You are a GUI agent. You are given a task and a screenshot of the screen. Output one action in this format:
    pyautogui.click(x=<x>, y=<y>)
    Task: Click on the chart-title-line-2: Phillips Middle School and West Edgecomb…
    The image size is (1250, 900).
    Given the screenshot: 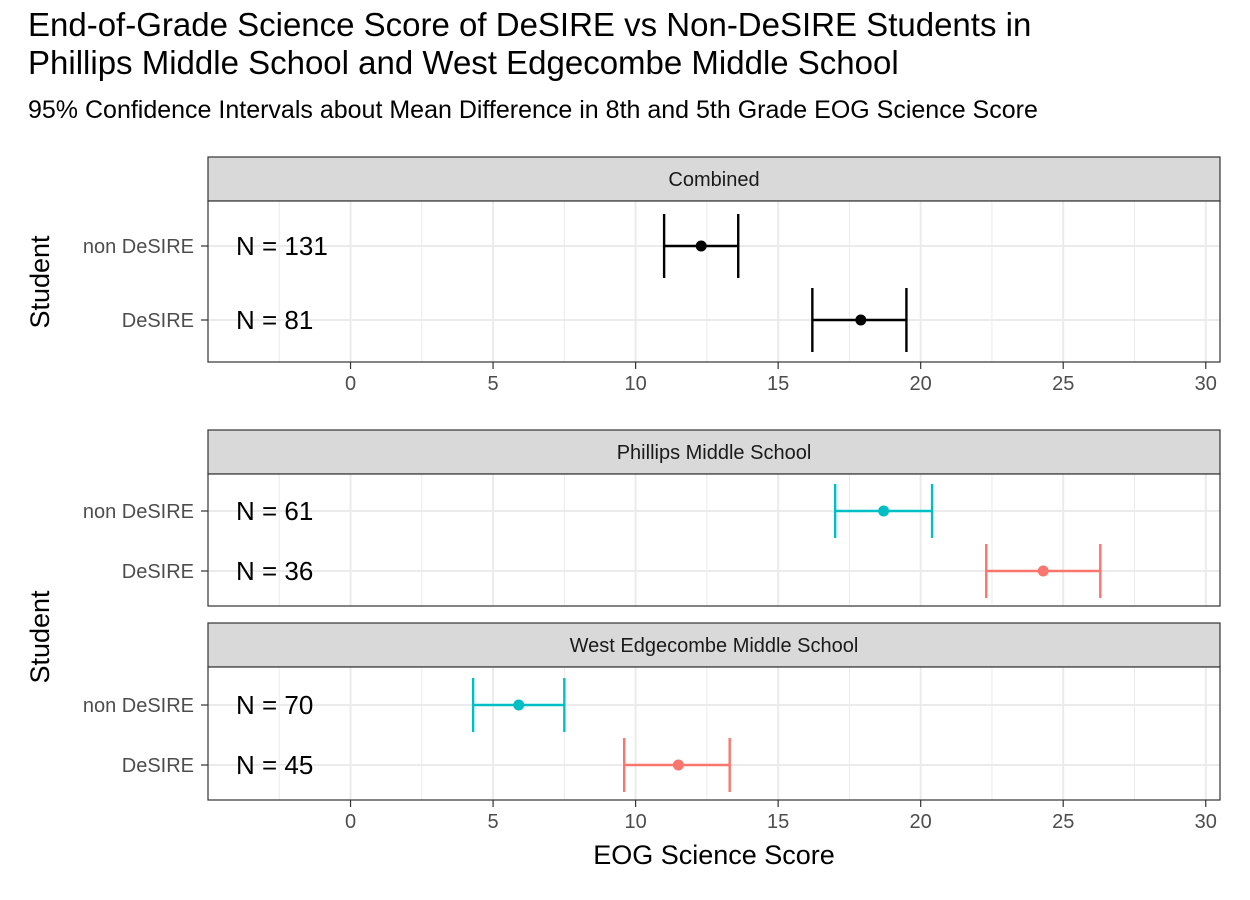 What is the action you would take?
    pyautogui.click(x=463, y=62)
    